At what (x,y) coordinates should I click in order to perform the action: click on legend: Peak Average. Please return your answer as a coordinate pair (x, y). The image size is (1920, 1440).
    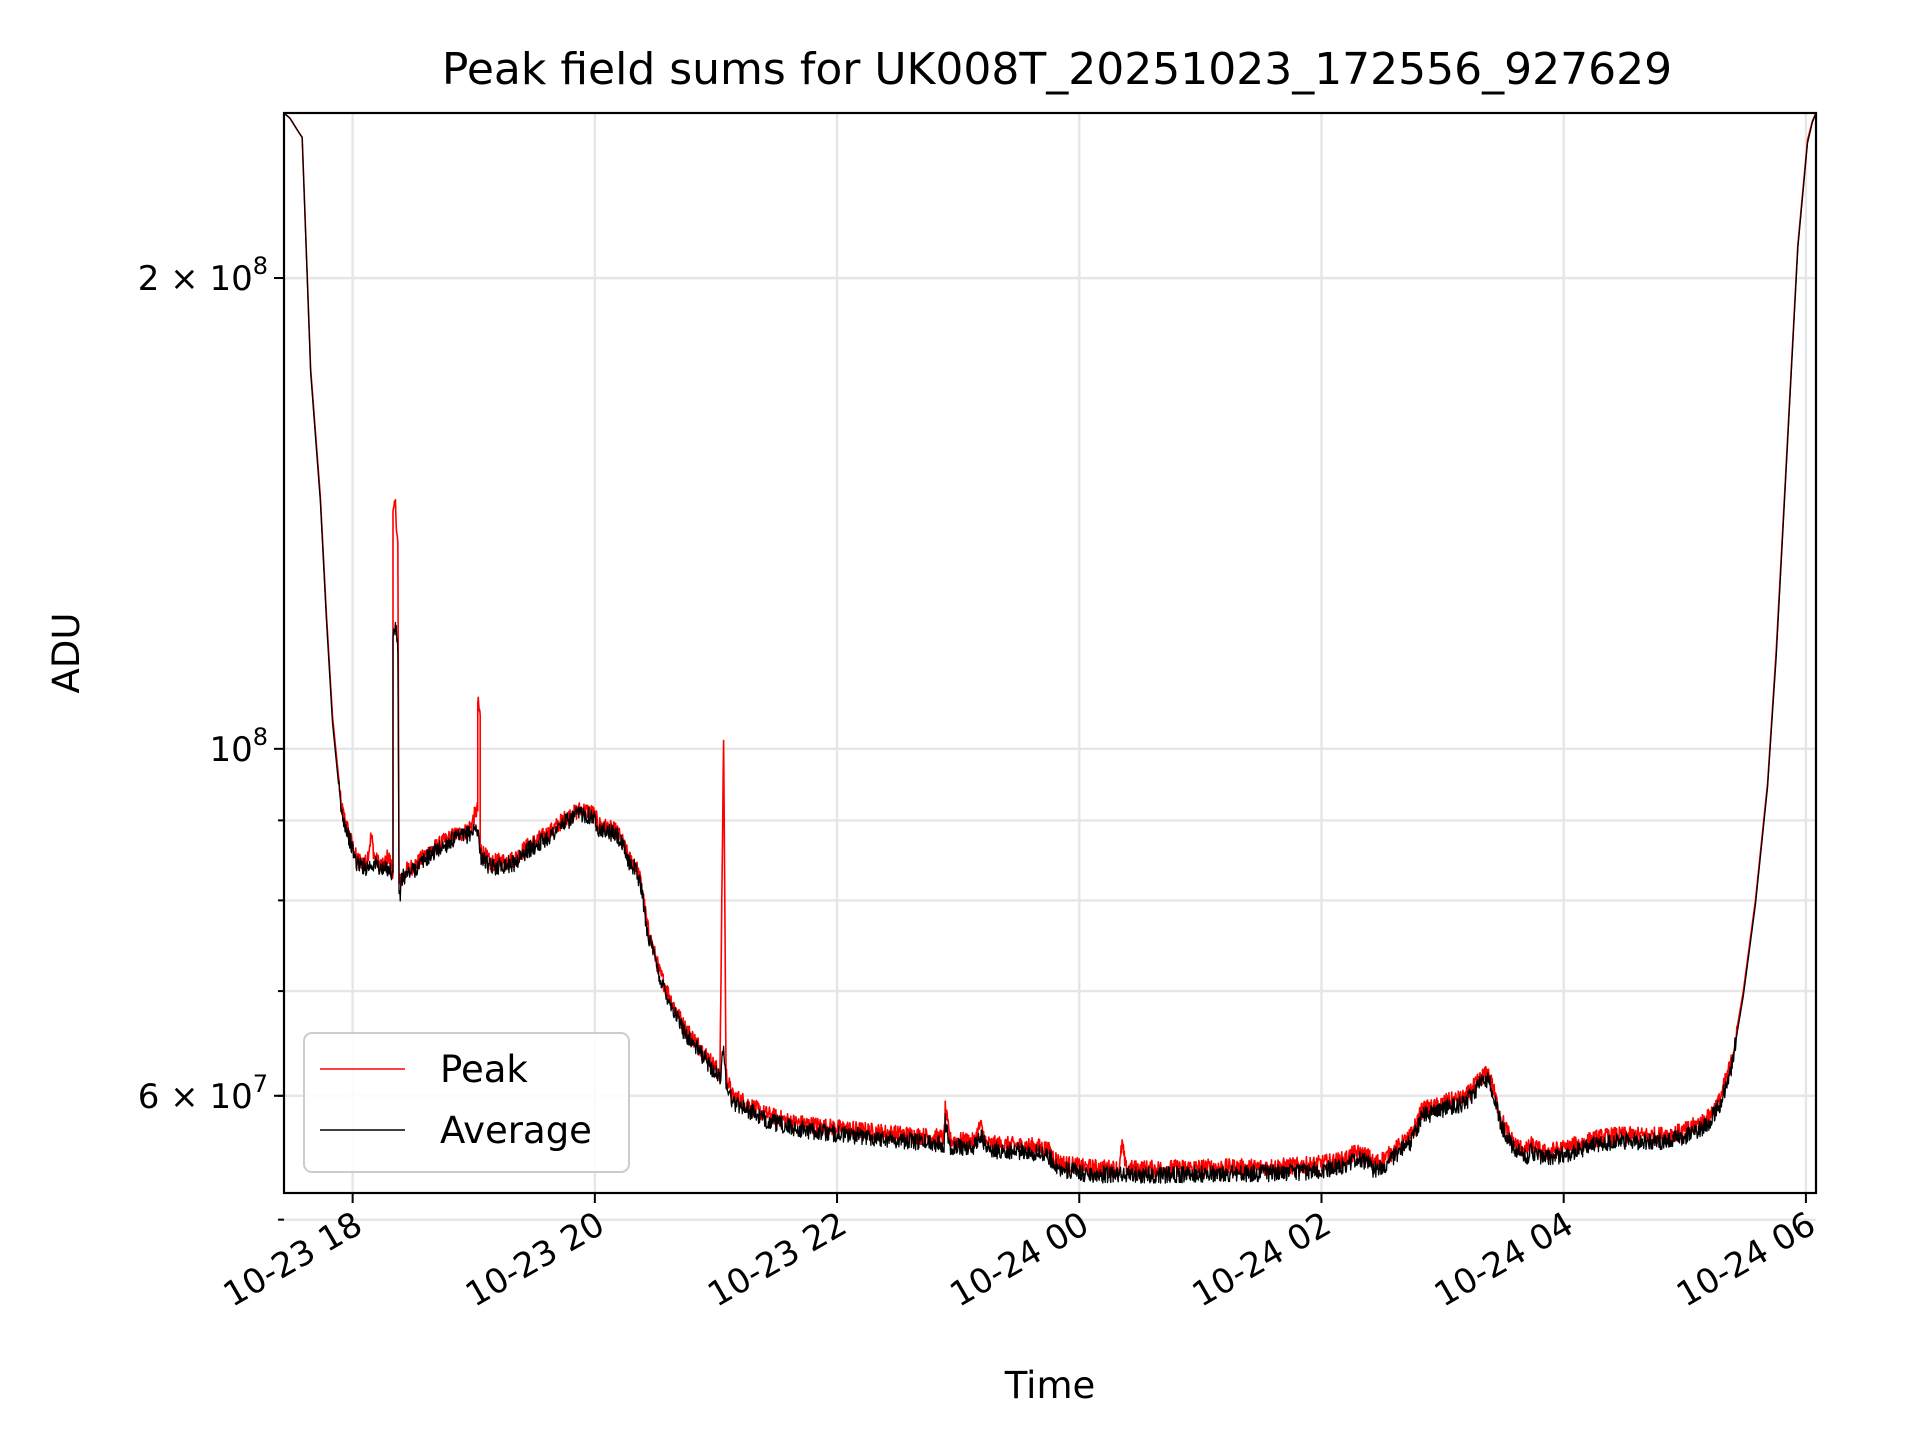
    Looking at the image, I should click on (466, 1102).